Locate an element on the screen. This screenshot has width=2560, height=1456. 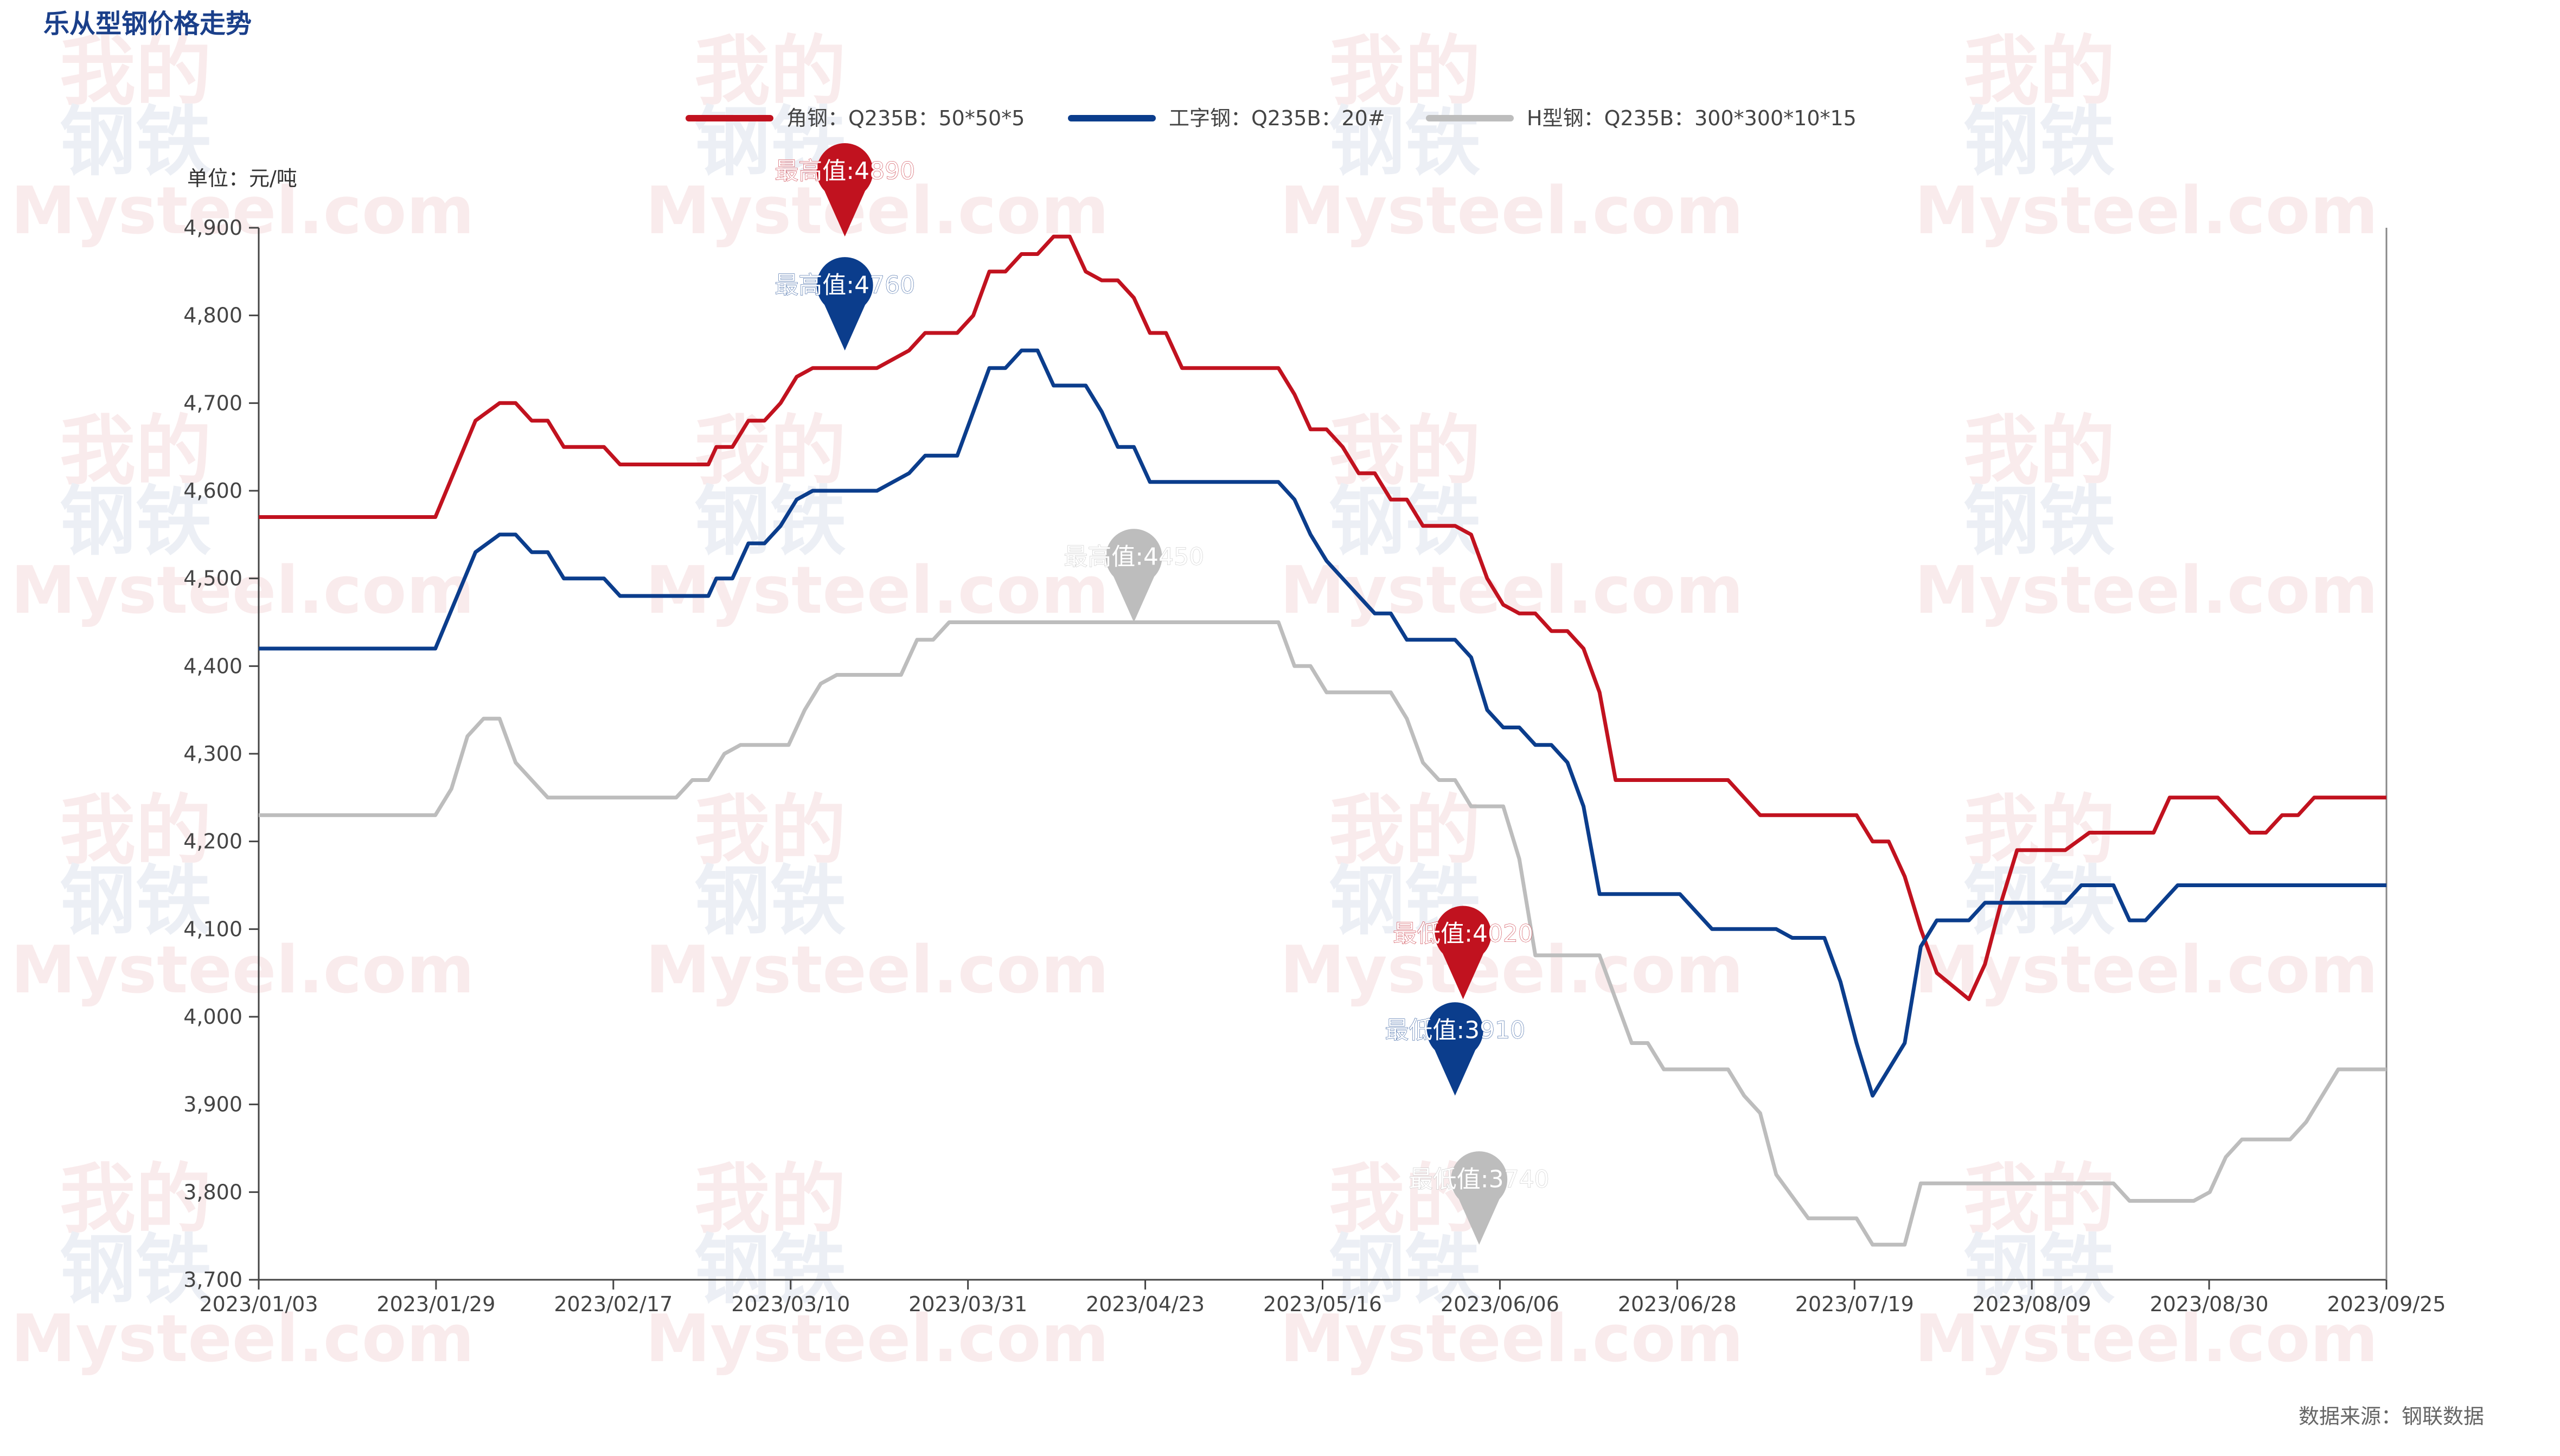
y-tick-label: 4,400 is located at coordinates (212, 666).